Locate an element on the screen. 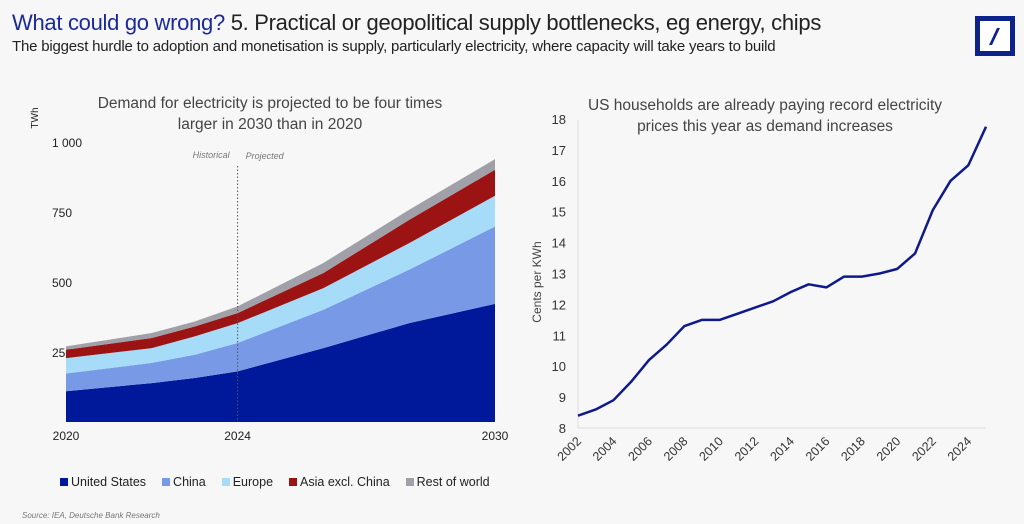 The height and width of the screenshot is (524, 1024). line-x-tick-label: 2014 is located at coordinates (782, 449).